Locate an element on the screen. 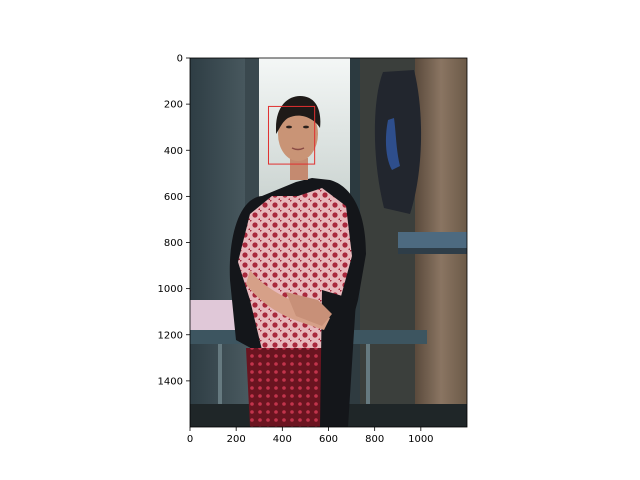  y-axis: 0 200 400 600 800 1000 1200 1400 is located at coordinates (174, 220).